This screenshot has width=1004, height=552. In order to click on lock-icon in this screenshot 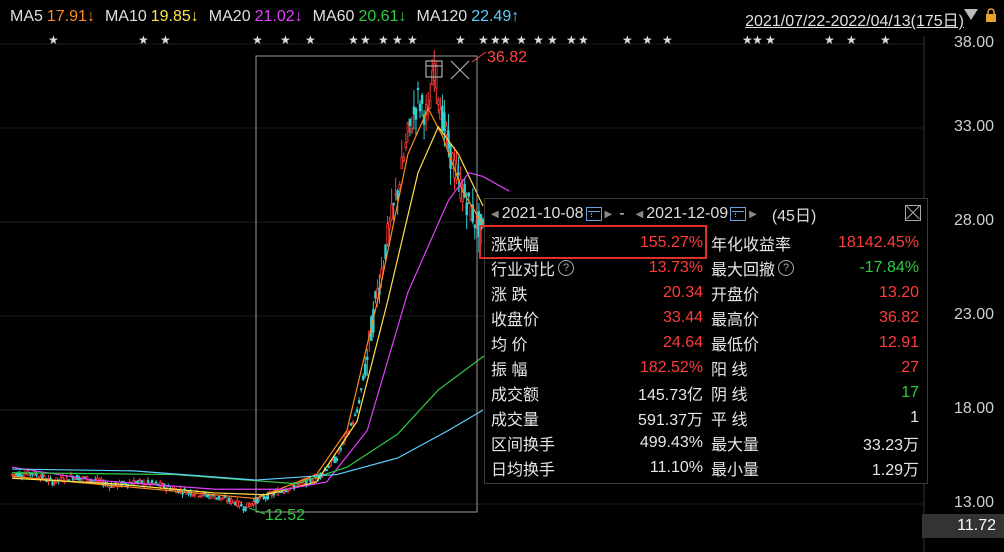, I will do `click(991, 15)`.